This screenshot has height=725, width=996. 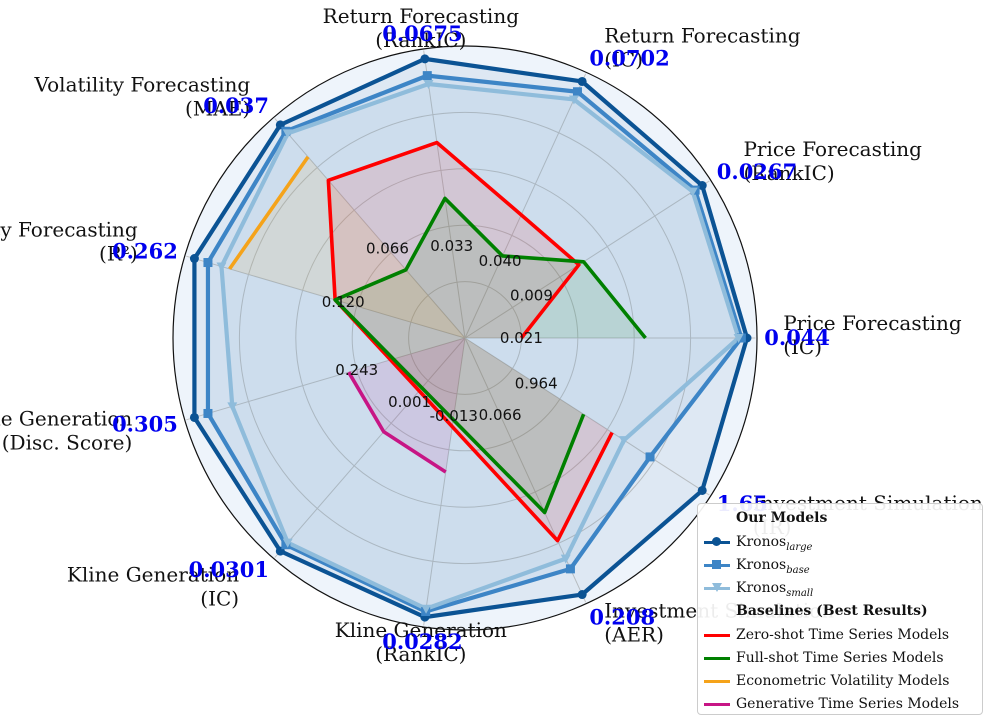 I want to click on legend-label-sub: small, so click(x=800, y=593).